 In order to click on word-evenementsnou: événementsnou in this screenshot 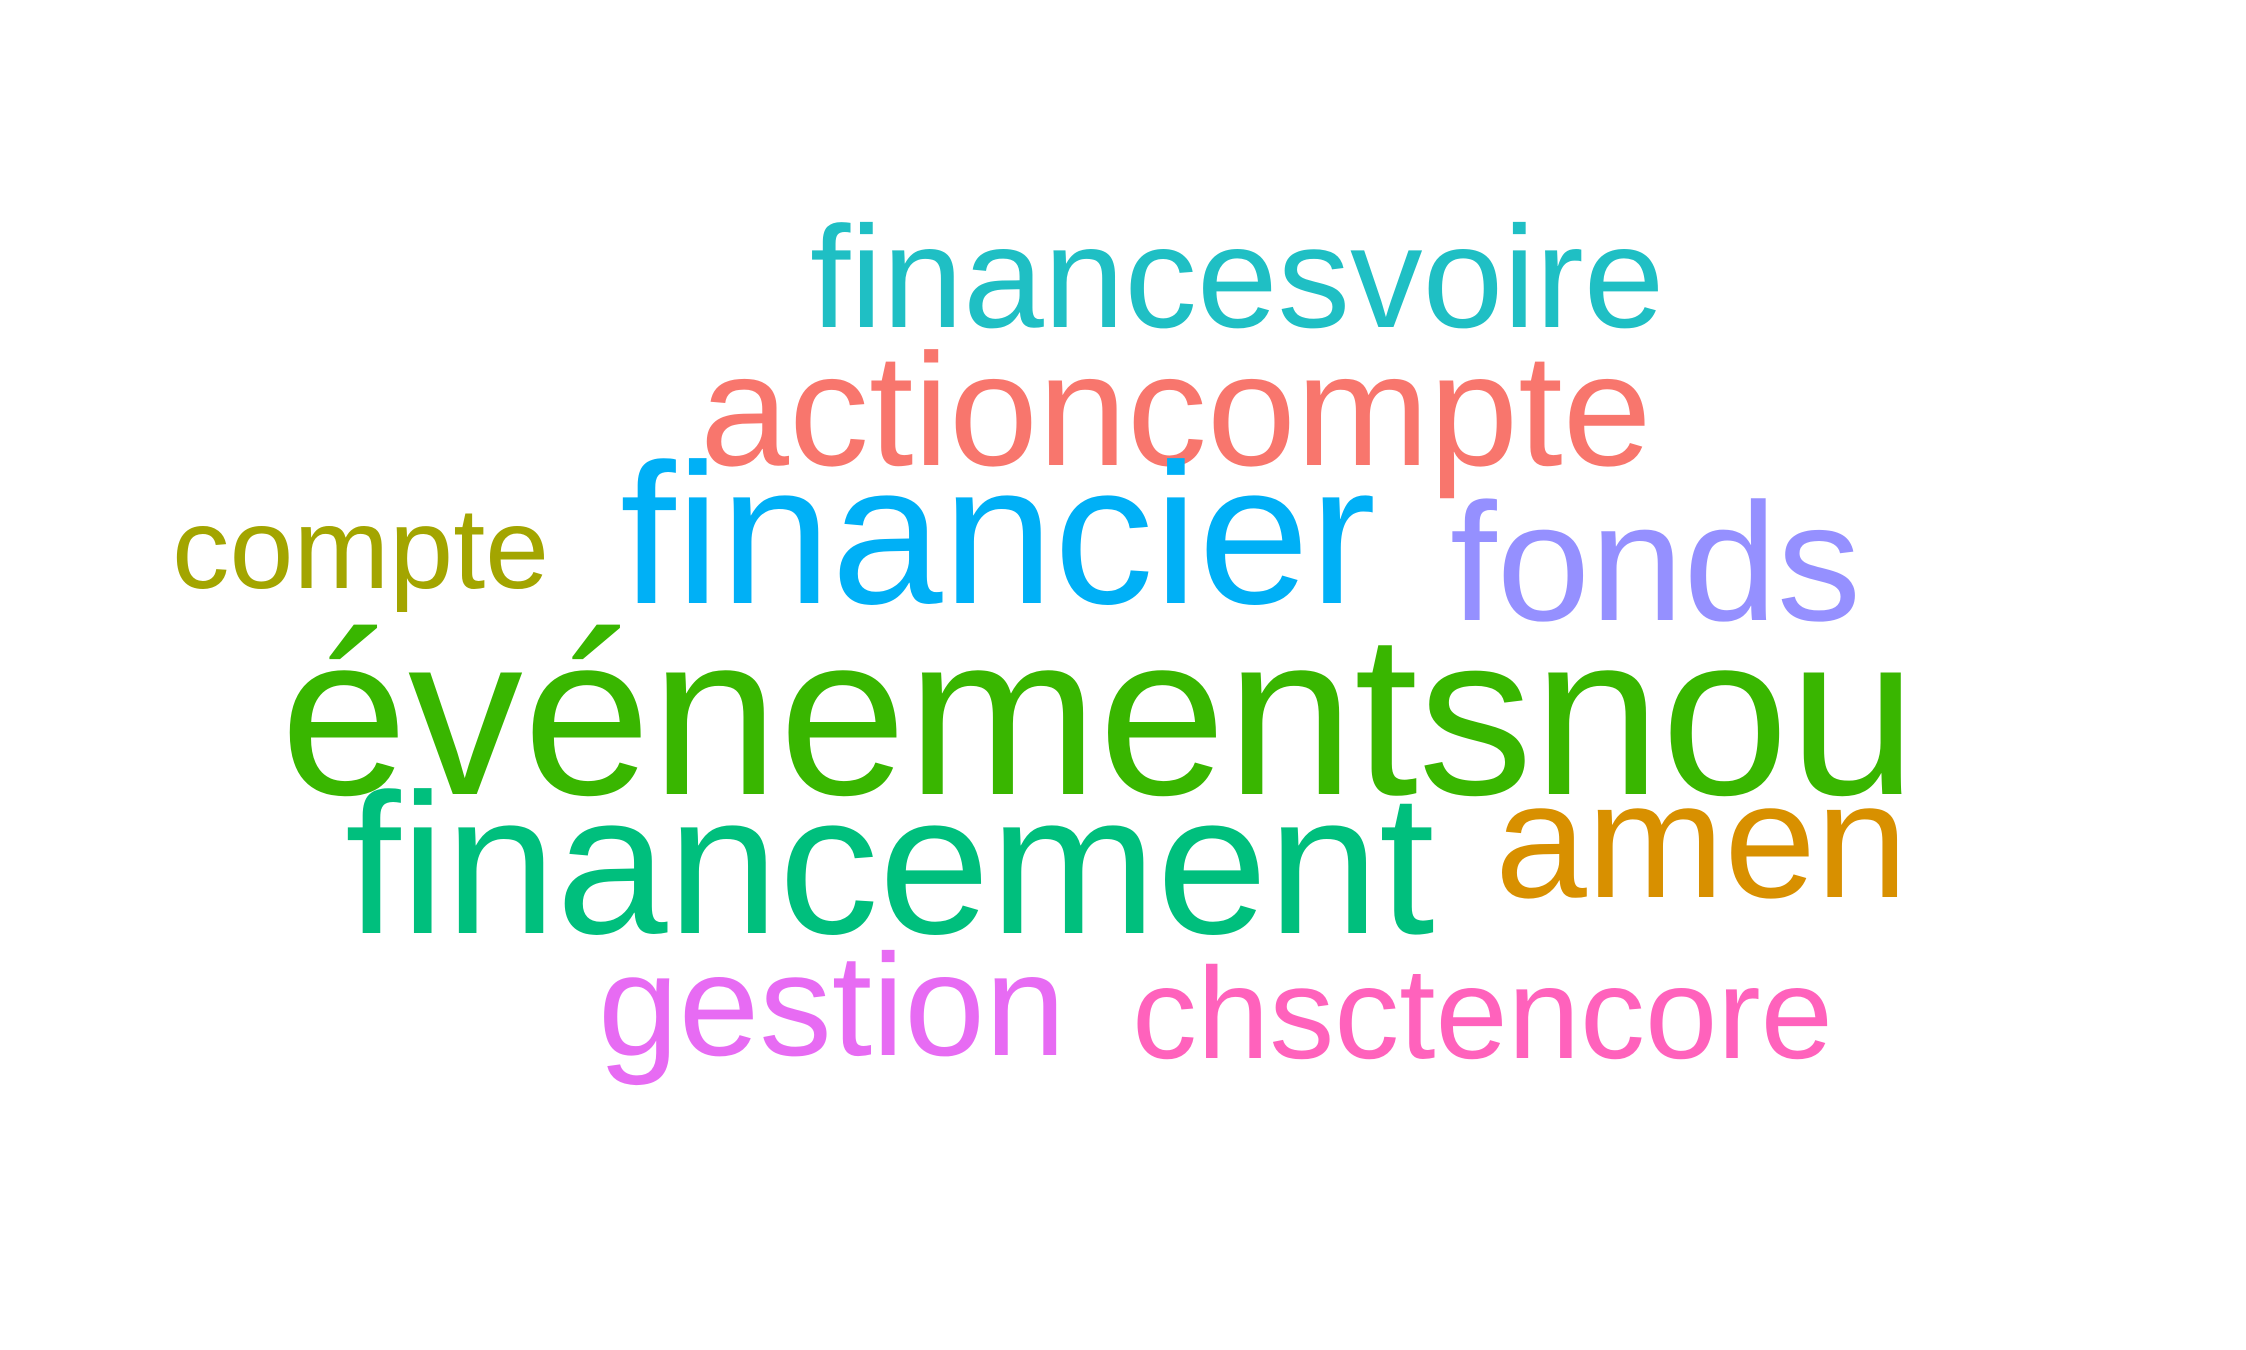, I will do `click(1098, 714)`.